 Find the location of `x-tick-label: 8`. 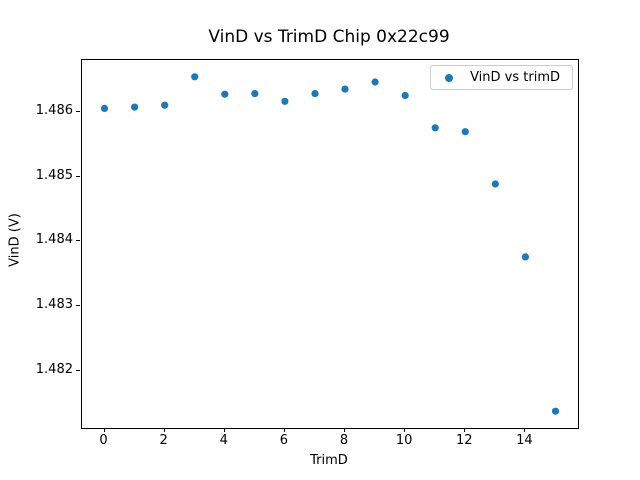

x-tick-label: 8 is located at coordinates (344, 440).